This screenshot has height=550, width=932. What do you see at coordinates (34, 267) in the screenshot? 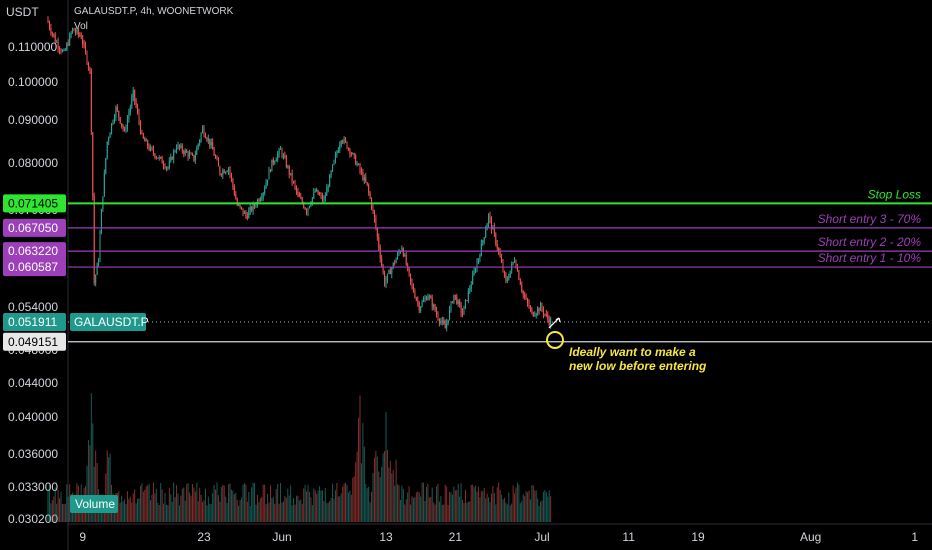
I see `short_entry_1-price-tag` at bounding box center [34, 267].